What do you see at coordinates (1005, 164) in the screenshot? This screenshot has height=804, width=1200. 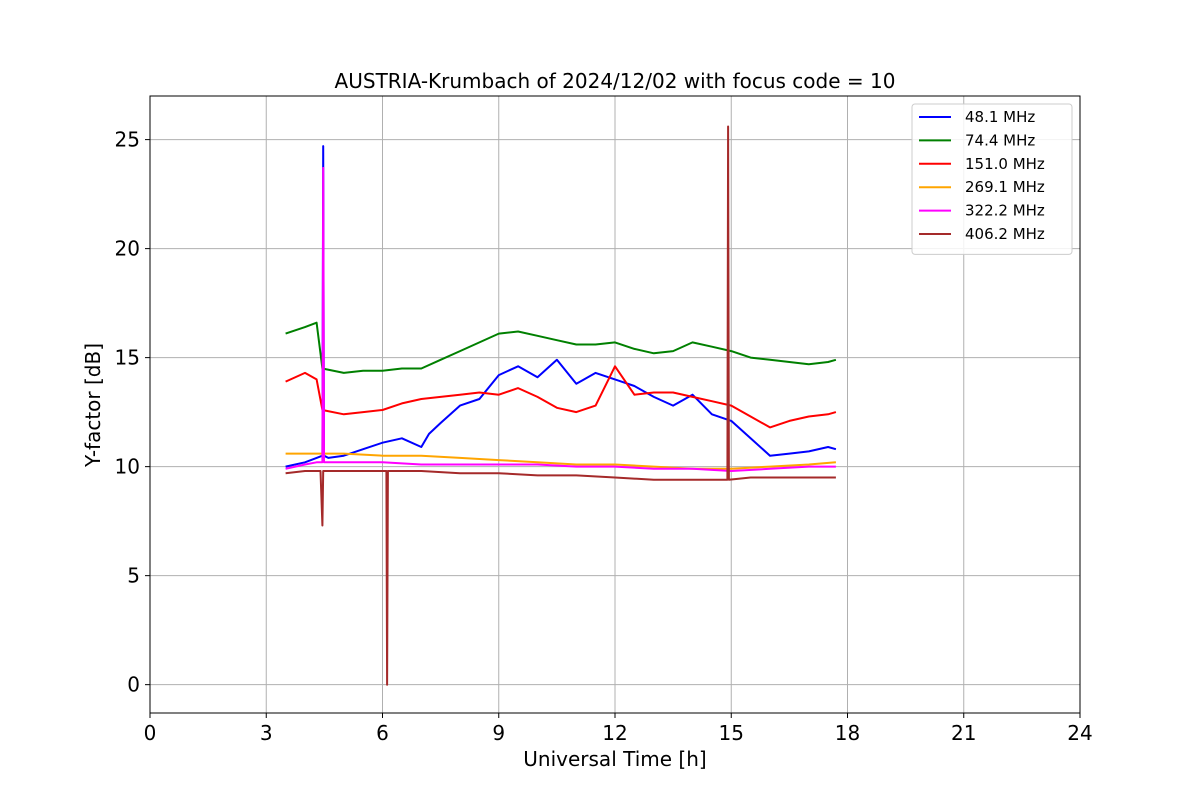 I see `legend-label: 151.0 MHz` at bounding box center [1005, 164].